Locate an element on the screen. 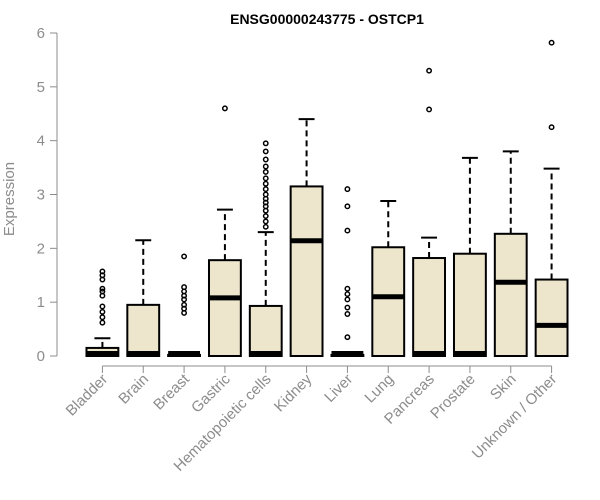  y-tick-label: 3 is located at coordinates (41, 195).